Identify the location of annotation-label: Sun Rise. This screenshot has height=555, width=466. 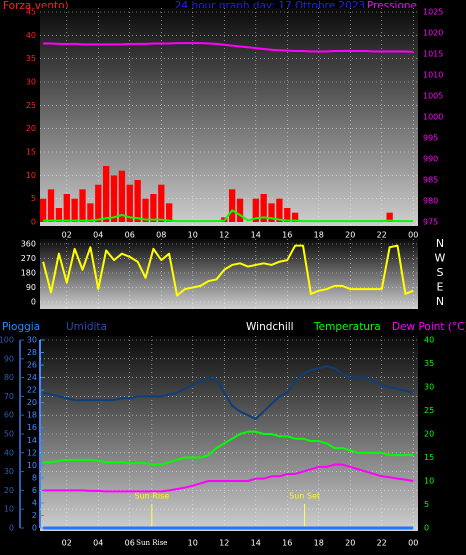
(152, 496).